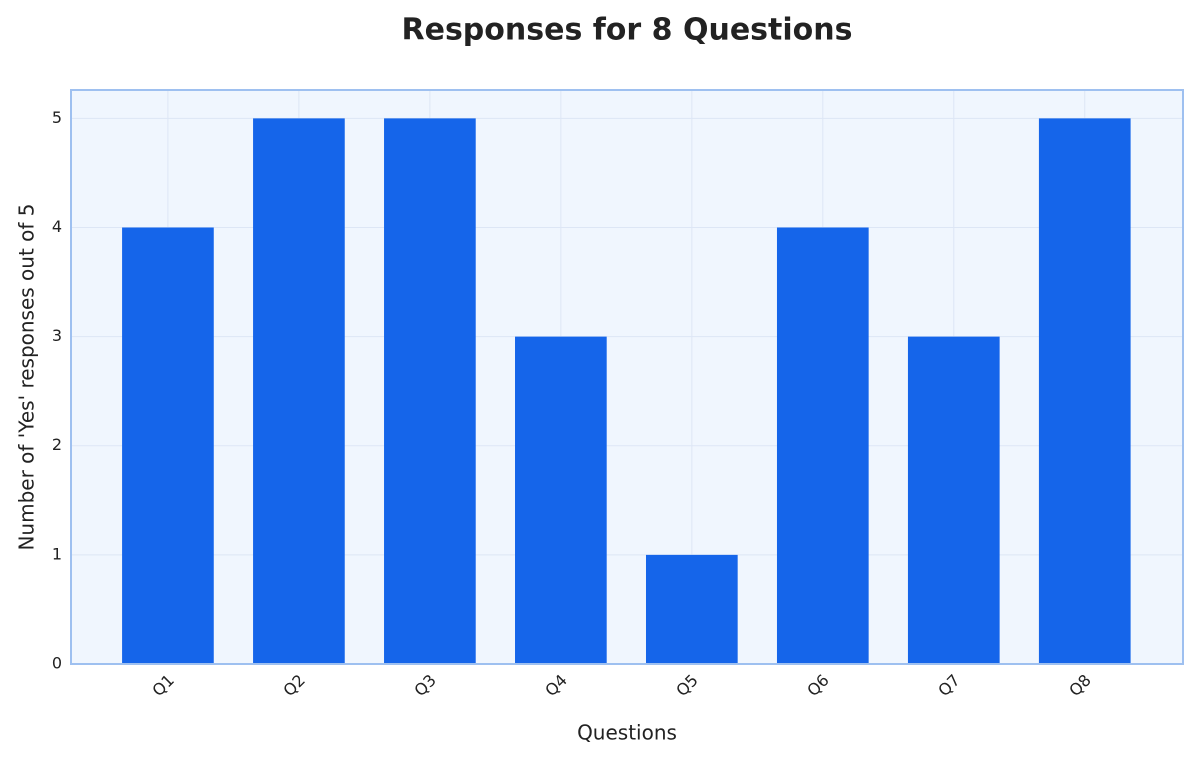 The height and width of the screenshot is (764, 1200). Describe the element at coordinates (687, 686) in the screenshot. I see `x-tick-label: Q5` at that location.